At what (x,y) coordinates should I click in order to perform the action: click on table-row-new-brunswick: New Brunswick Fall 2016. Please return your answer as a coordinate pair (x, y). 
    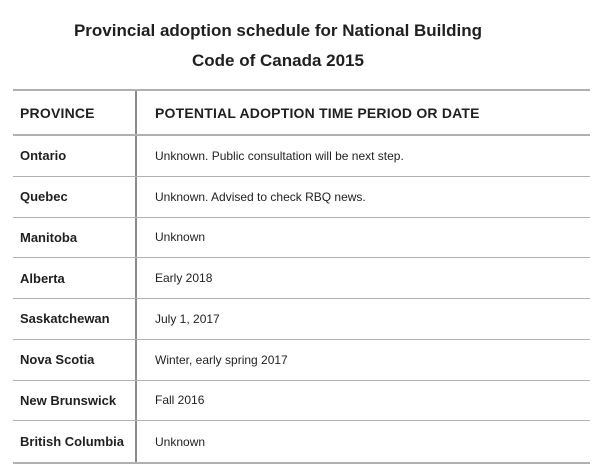
    Looking at the image, I should click on (301, 401).